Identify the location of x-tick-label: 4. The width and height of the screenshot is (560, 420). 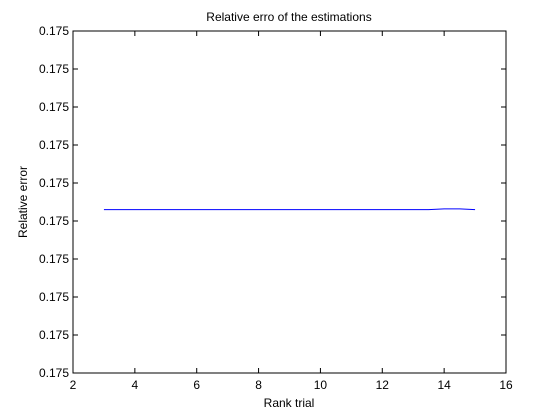
(135, 385).